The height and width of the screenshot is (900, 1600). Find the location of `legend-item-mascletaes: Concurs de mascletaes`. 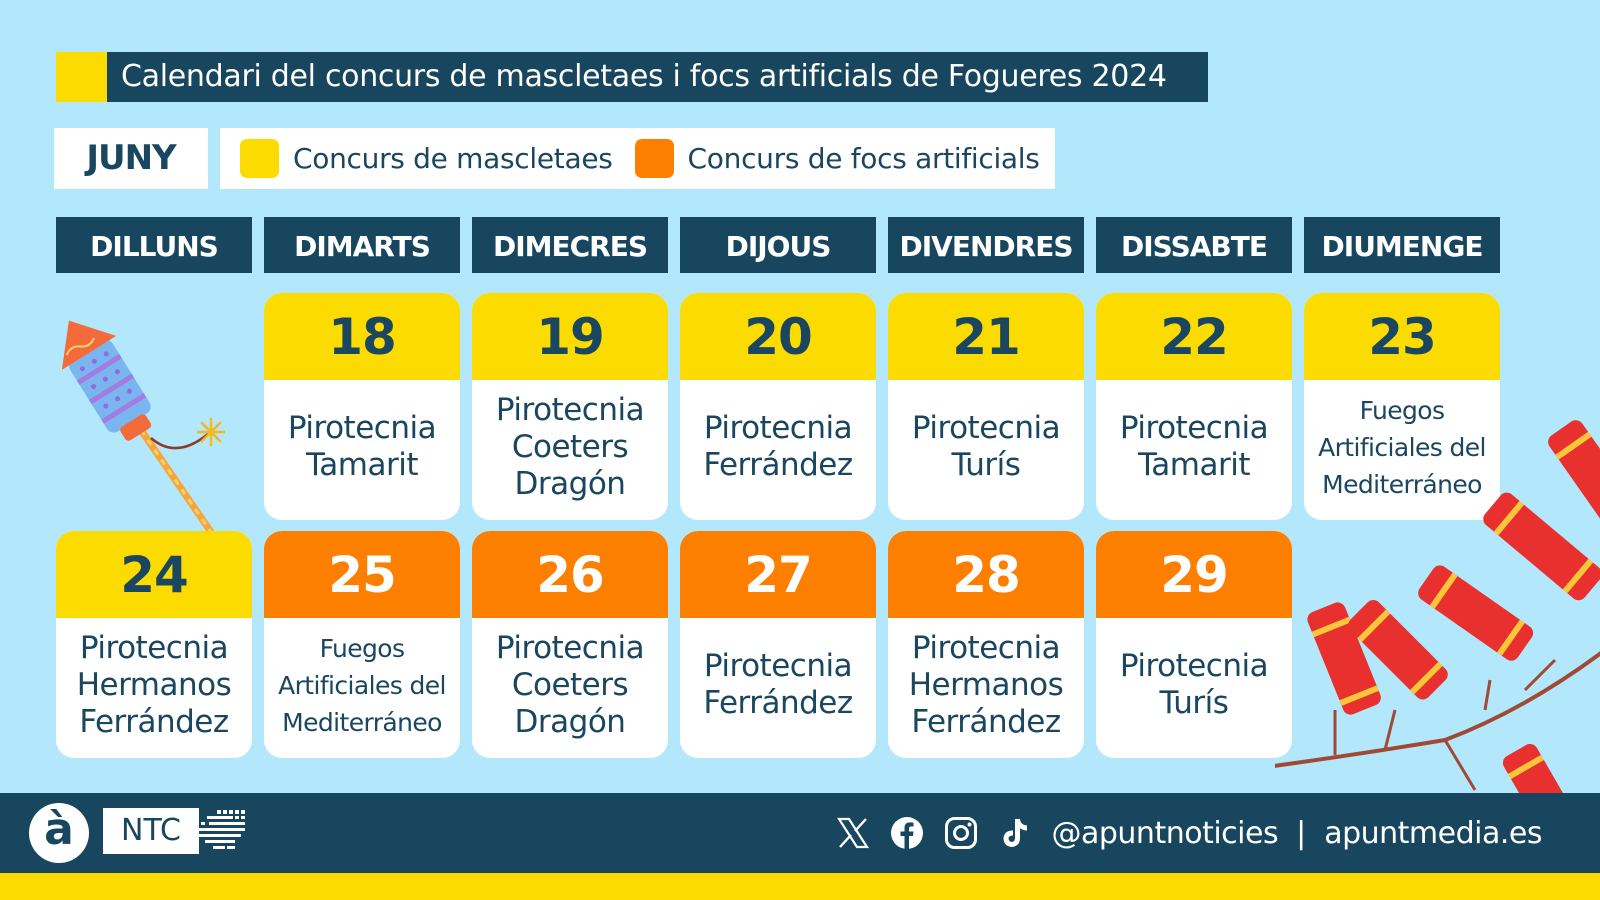

legend-item-mascletaes: Concurs de mascletaes is located at coordinates (426, 158).